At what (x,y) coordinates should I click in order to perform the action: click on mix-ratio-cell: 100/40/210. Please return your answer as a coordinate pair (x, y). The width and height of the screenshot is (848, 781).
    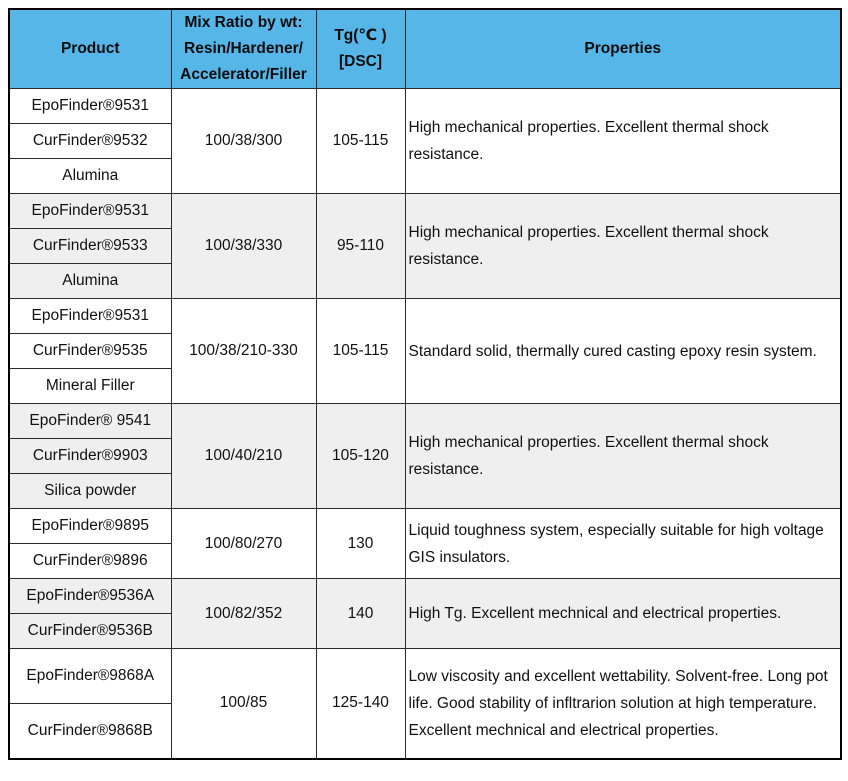
    Looking at the image, I should click on (243, 456).